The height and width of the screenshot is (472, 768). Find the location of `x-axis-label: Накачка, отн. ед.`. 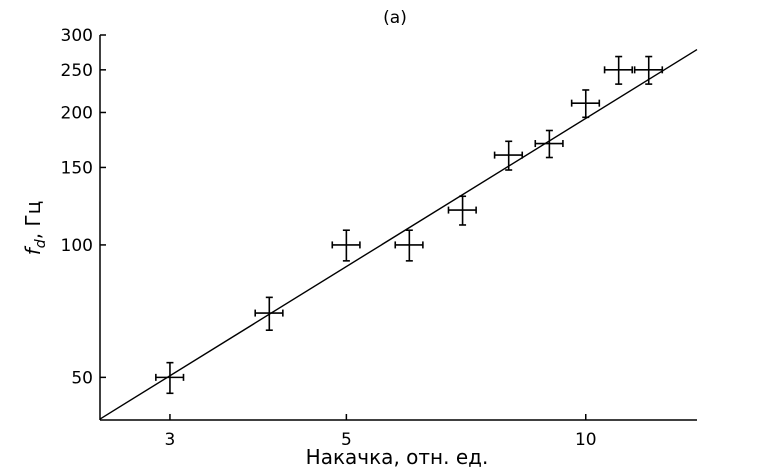

x-axis-label: Накачка, отн. ед. is located at coordinates (397, 457).